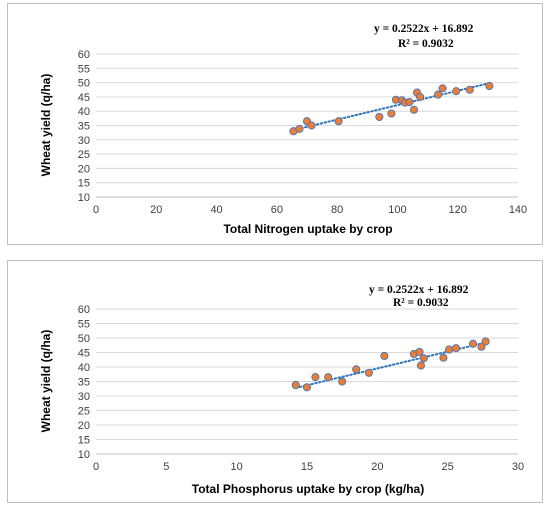 The image size is (550, 509). What do you see at coordinates (277, 210) in the screenshot?
I see `x-tick-label: 60` at bounding box center [277, 210].